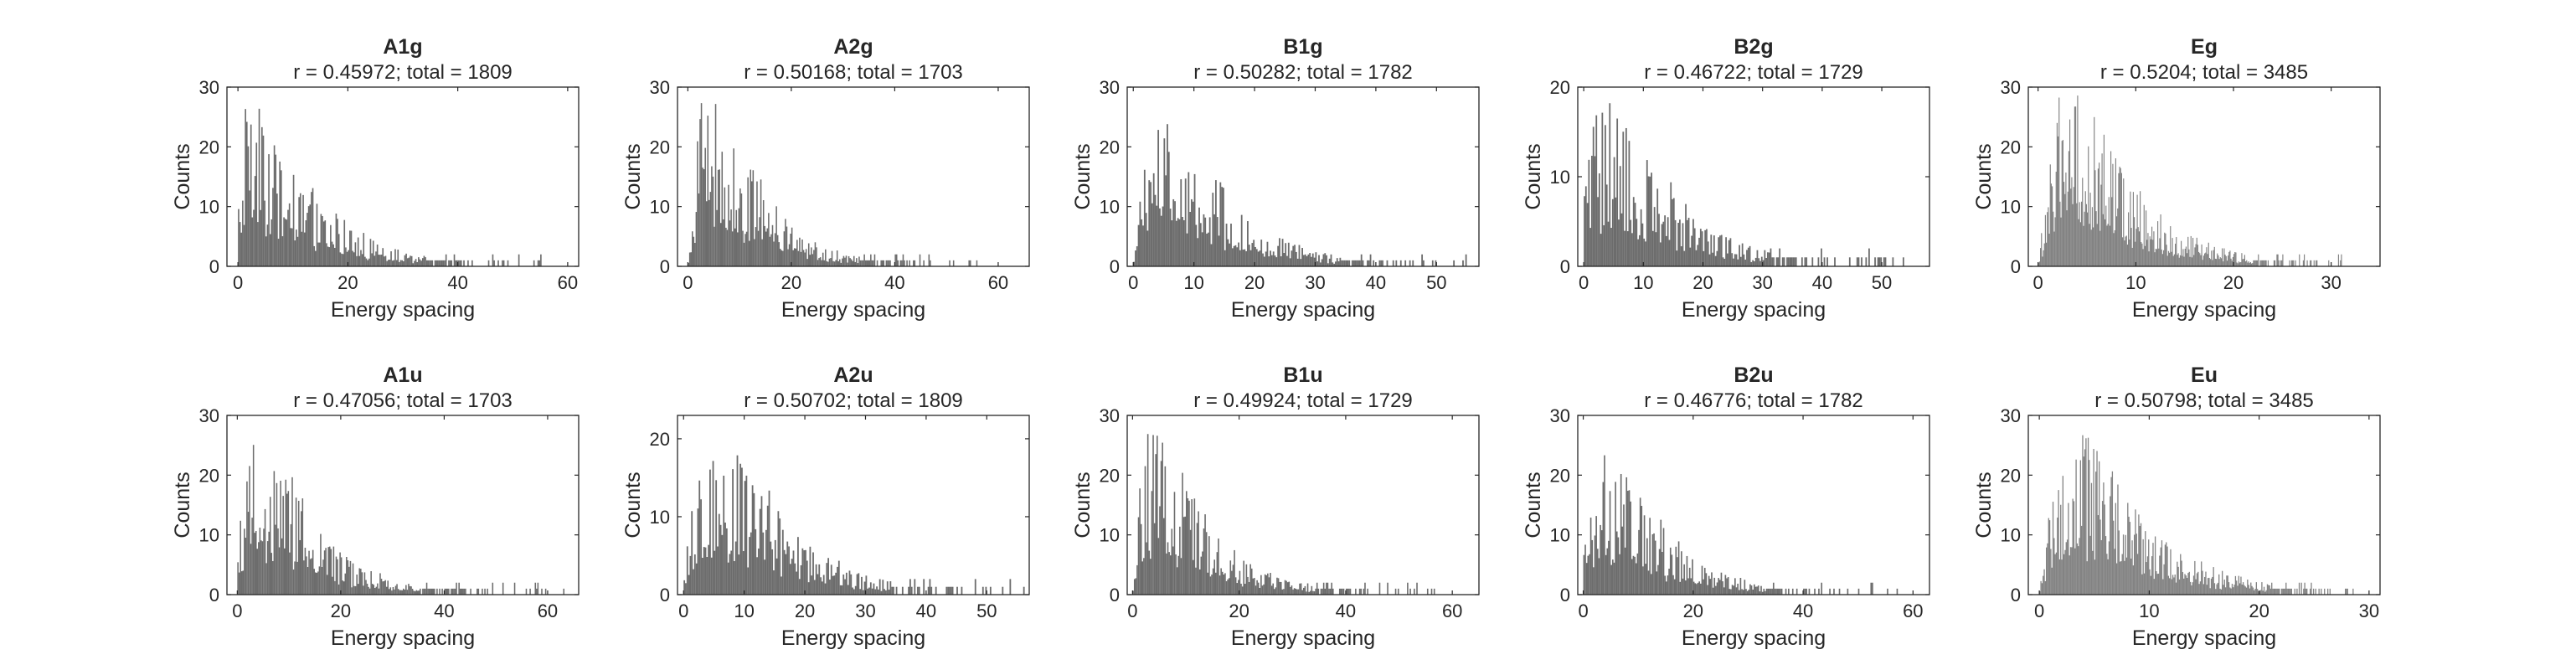 This screenshot has height=670, width=2576. What do you see at coordinates (209, 87) in the screenshot?
I see `y-tick-label: 30` at bounding box center [209, 87].